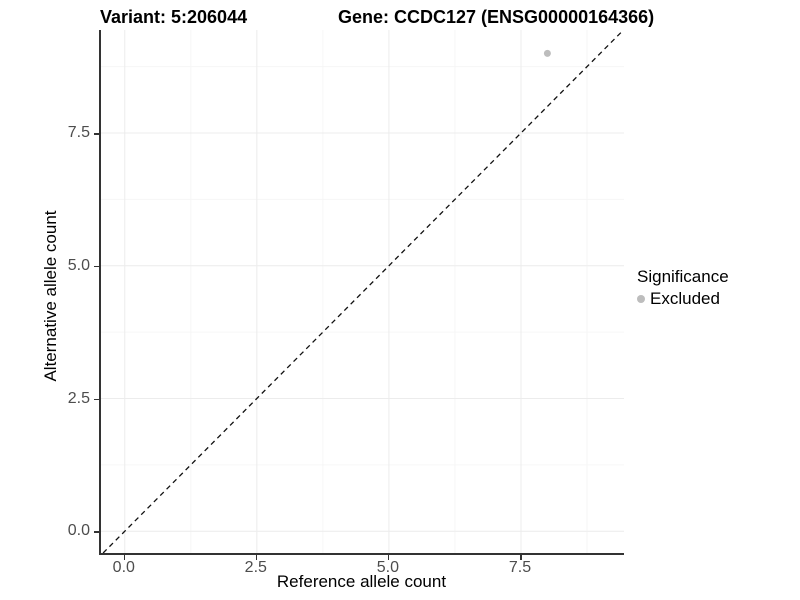  Describe the element at coordinates (123, 567) in the screenshot. I see `x-tick-label: 0.0` at that location.